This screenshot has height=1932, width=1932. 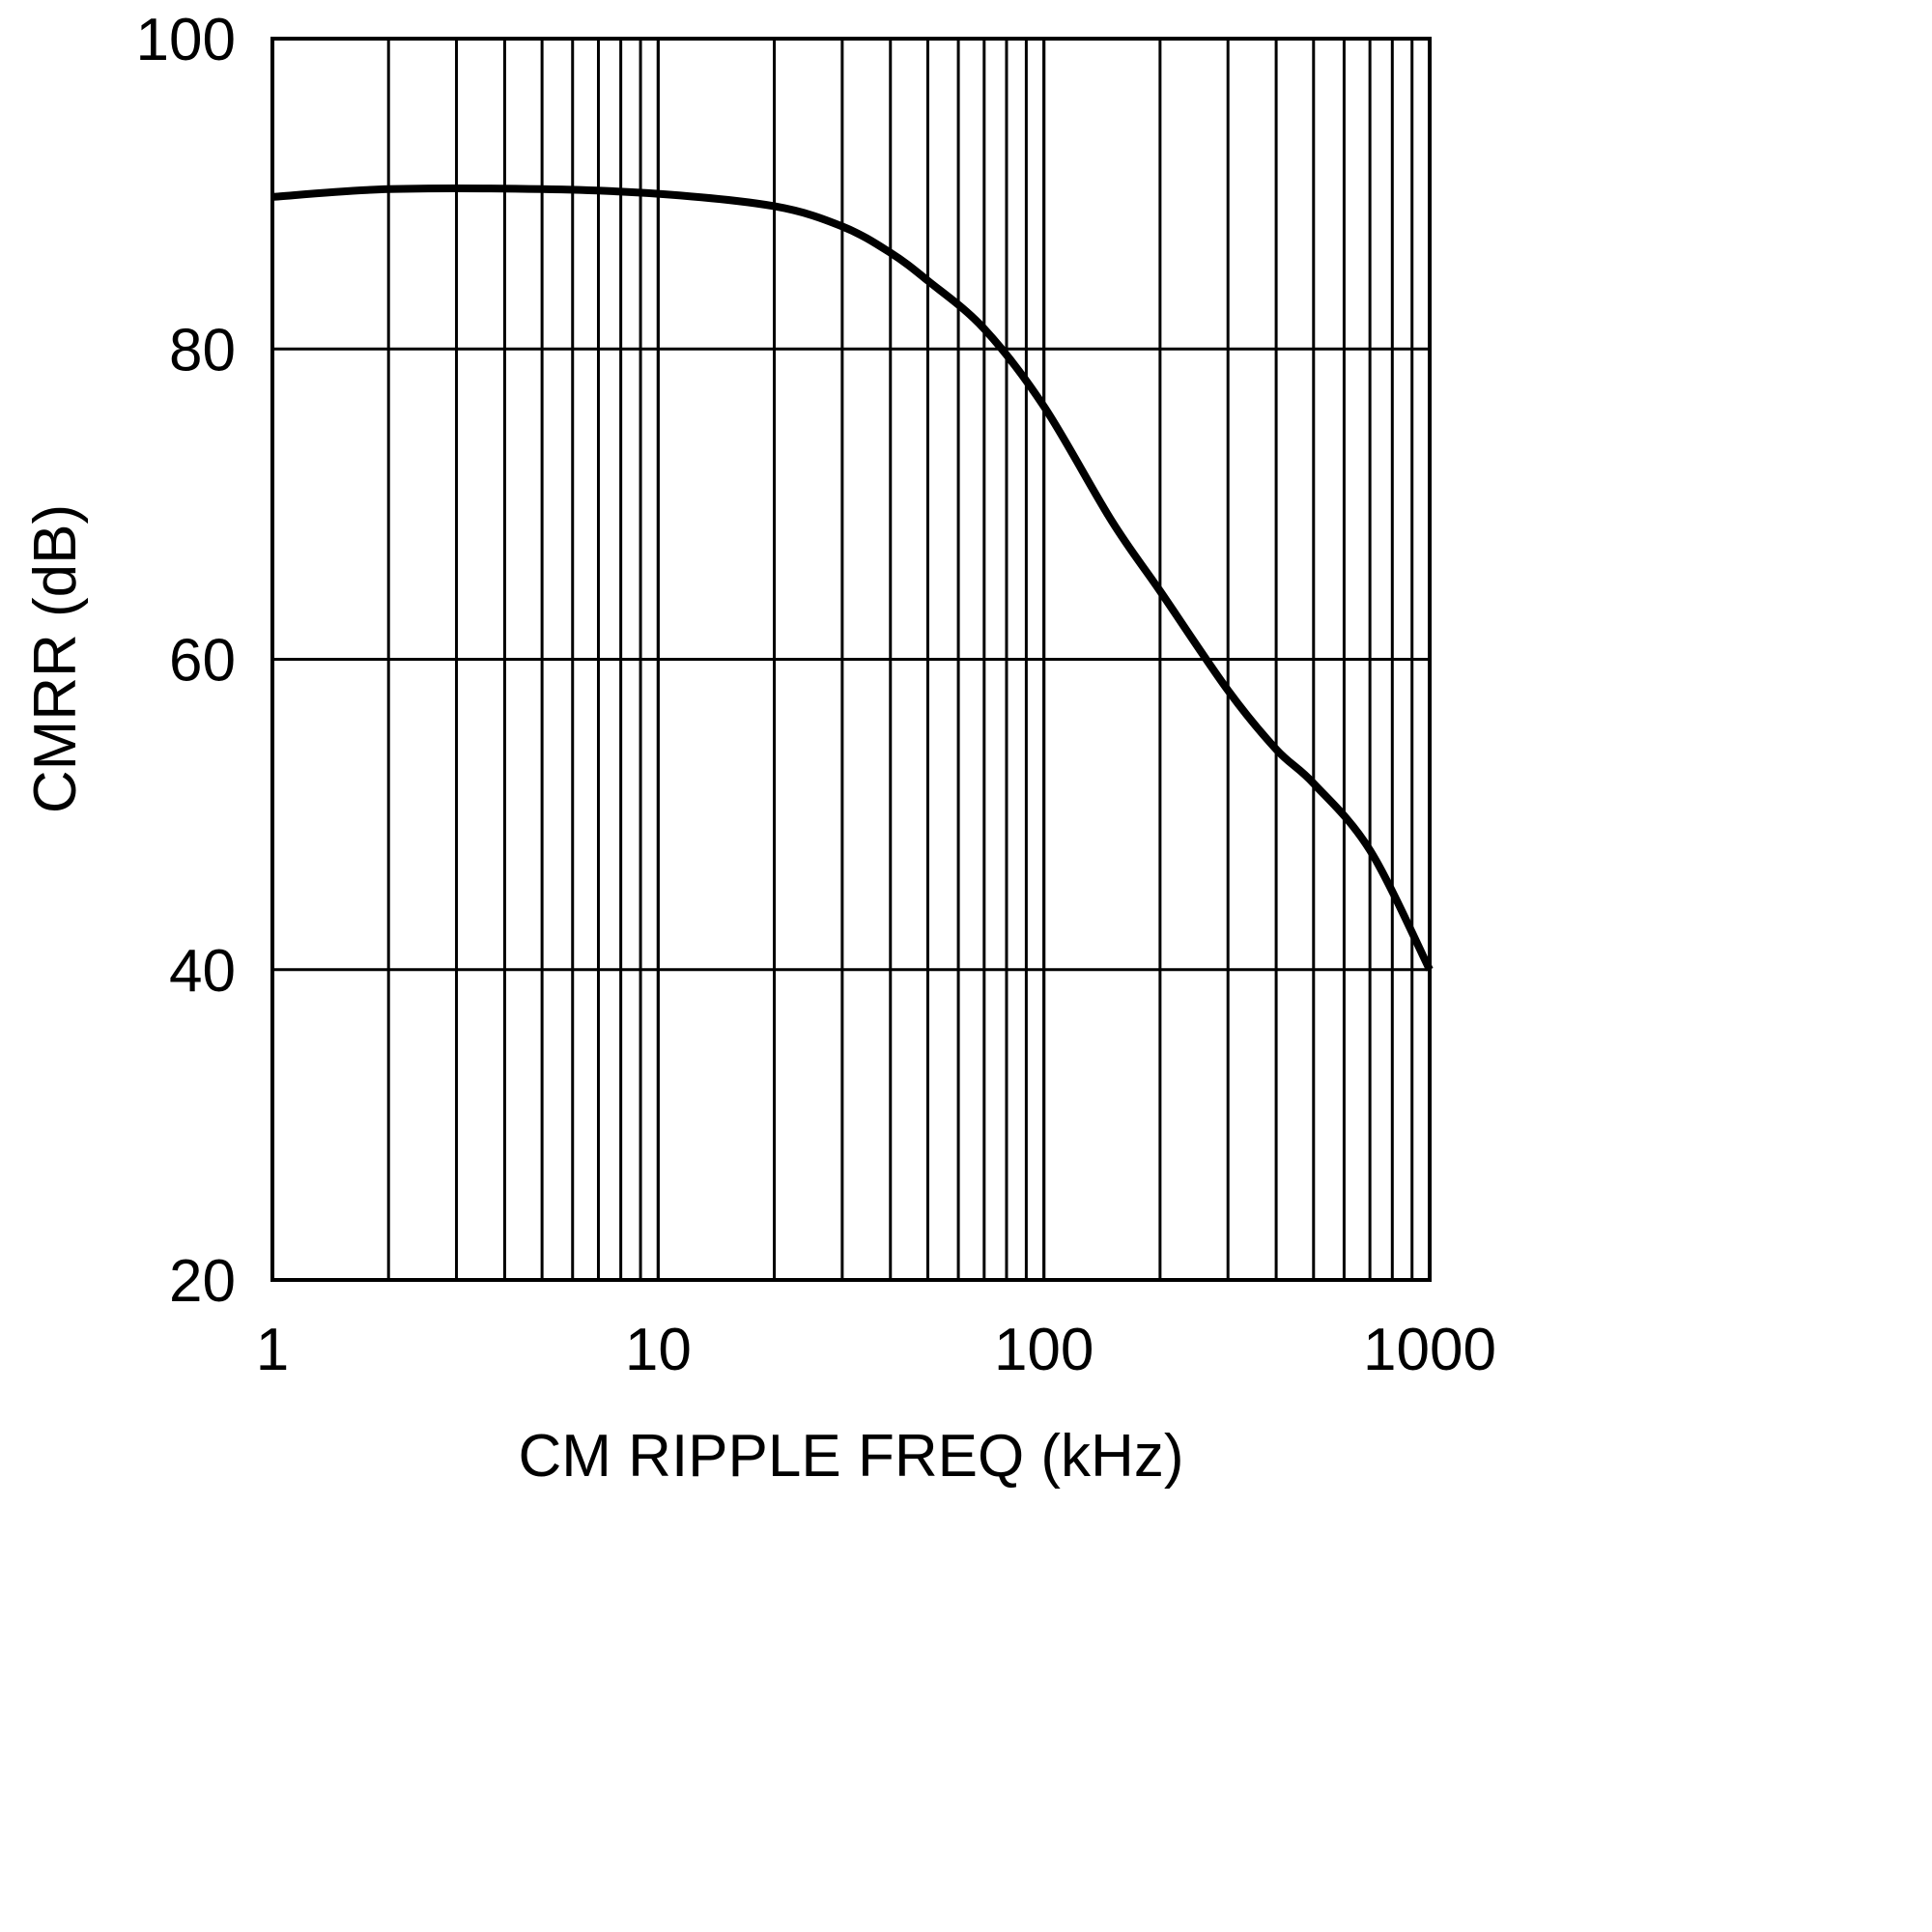 I want to click on y-tick-label: 20, so click(x=202, y=1281).